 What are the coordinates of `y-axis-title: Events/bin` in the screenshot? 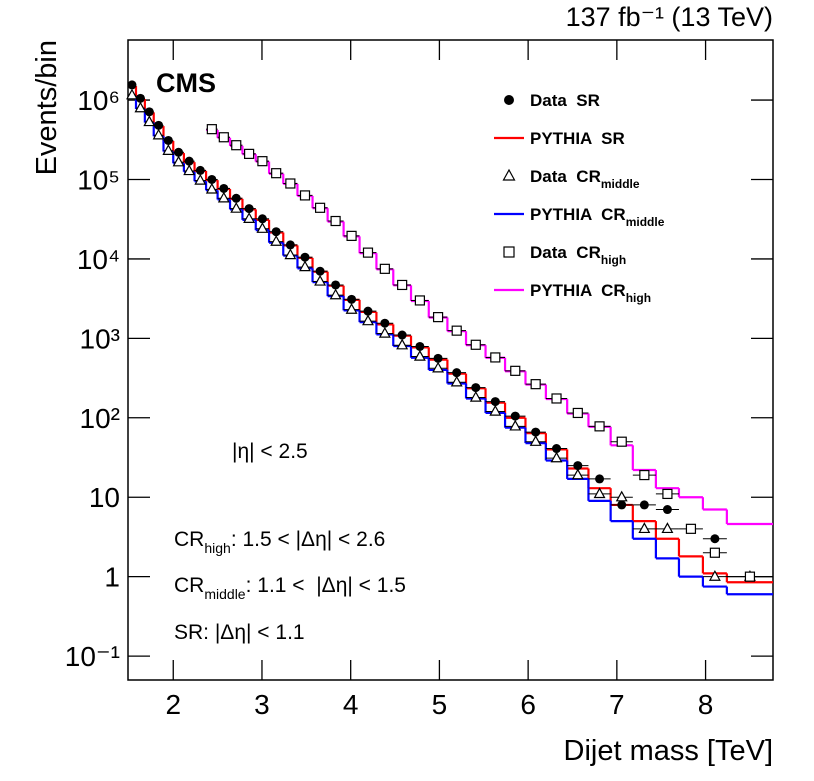 It's located at (47, 107).